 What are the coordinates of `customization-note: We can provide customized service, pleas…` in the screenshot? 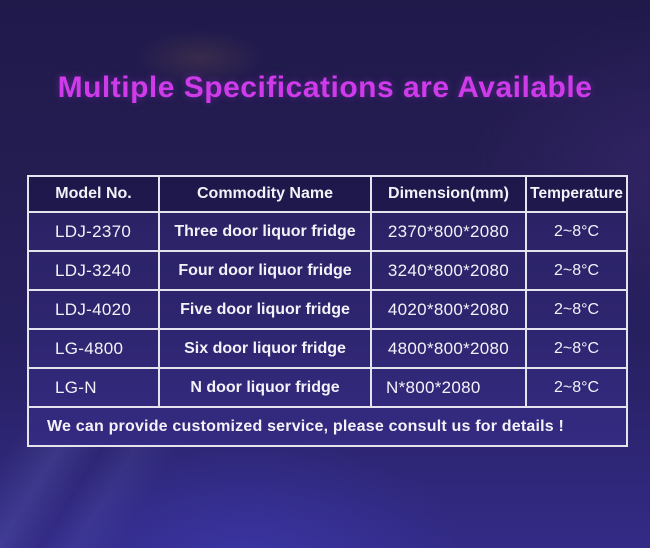 It's located at (327, 426).